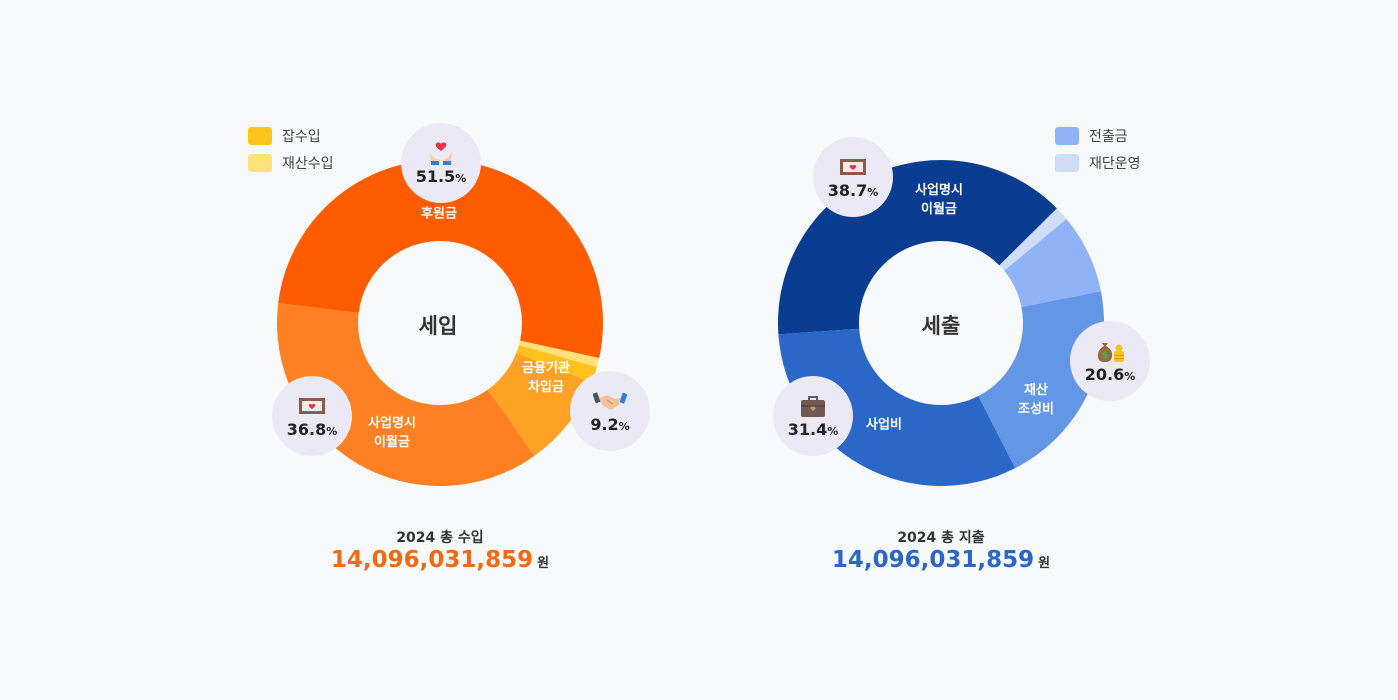 The image size is (1398, 700). What do you see at coordinates (435, 176) in the screenshot?
I see `callout-percent: 51.5` at bounding box center [435, 176].